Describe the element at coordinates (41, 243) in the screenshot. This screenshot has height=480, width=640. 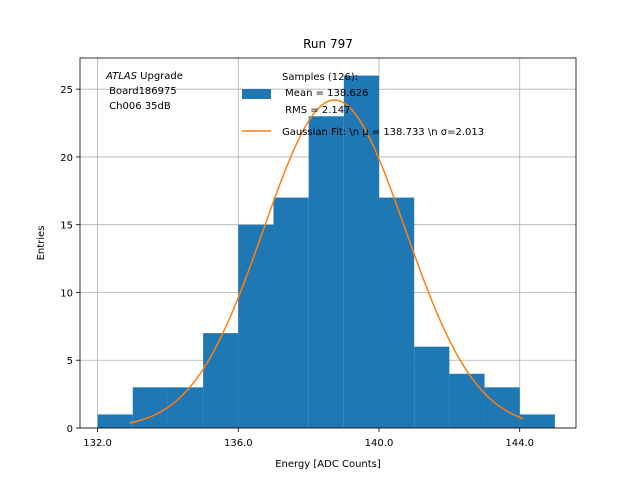
I see `y-axis-label: Entries` at that location.